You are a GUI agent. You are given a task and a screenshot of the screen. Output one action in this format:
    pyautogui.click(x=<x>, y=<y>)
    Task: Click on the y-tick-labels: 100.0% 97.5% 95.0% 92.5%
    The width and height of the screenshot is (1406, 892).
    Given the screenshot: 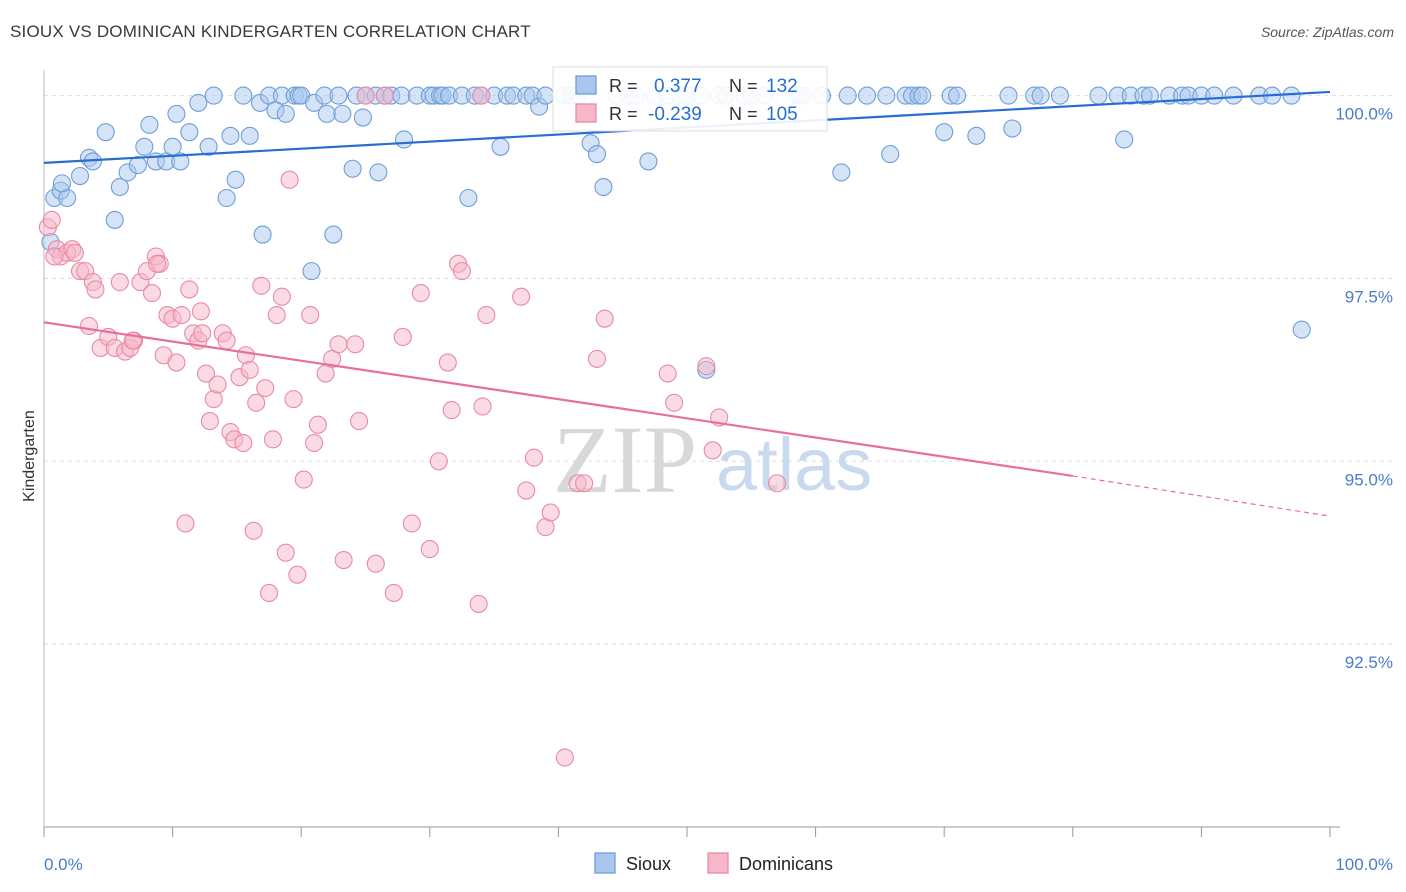 What is the action you would take?
    pyautogui.click(x=1364, y=389)
    